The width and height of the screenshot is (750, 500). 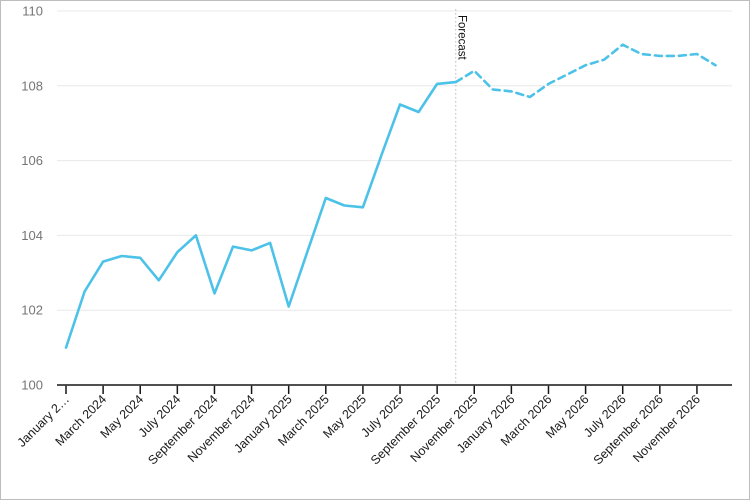 I want to click on forecast-annotation-label: Forecast, so click(x=462, y=38).